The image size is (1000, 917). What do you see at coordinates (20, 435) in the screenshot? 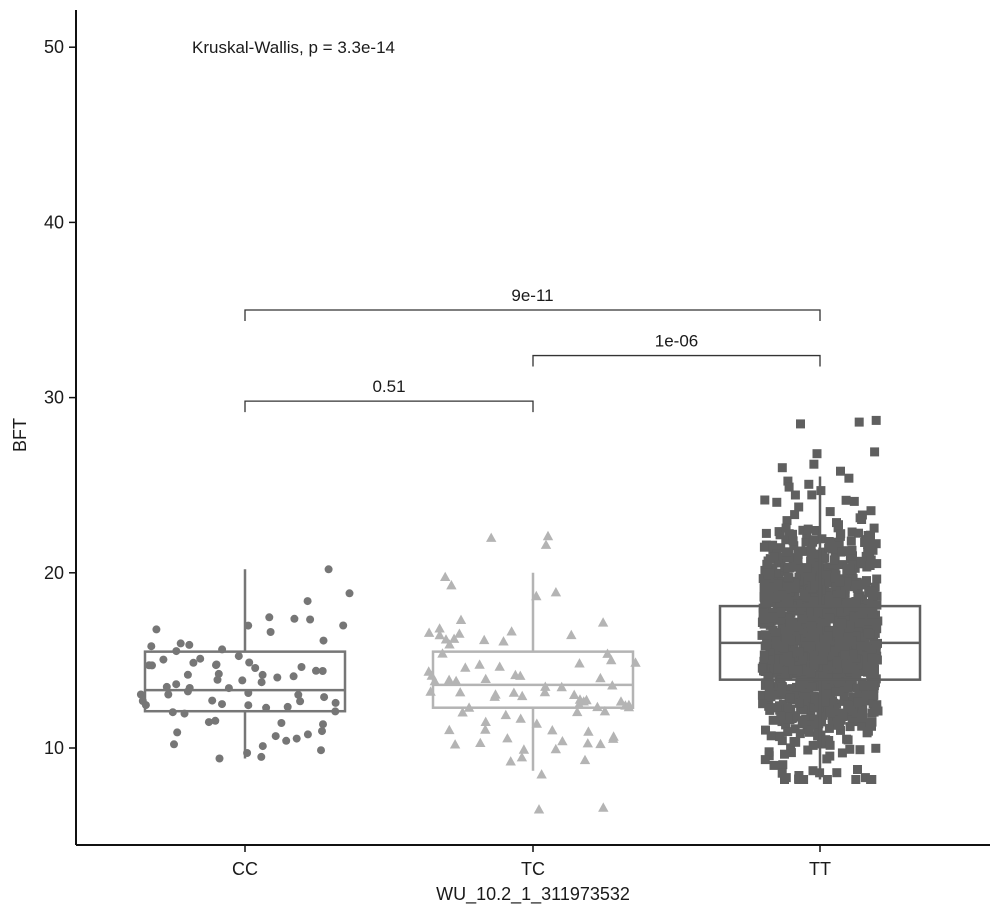
I see `y-axis-title: BFT` at bounding box center [20, 435].